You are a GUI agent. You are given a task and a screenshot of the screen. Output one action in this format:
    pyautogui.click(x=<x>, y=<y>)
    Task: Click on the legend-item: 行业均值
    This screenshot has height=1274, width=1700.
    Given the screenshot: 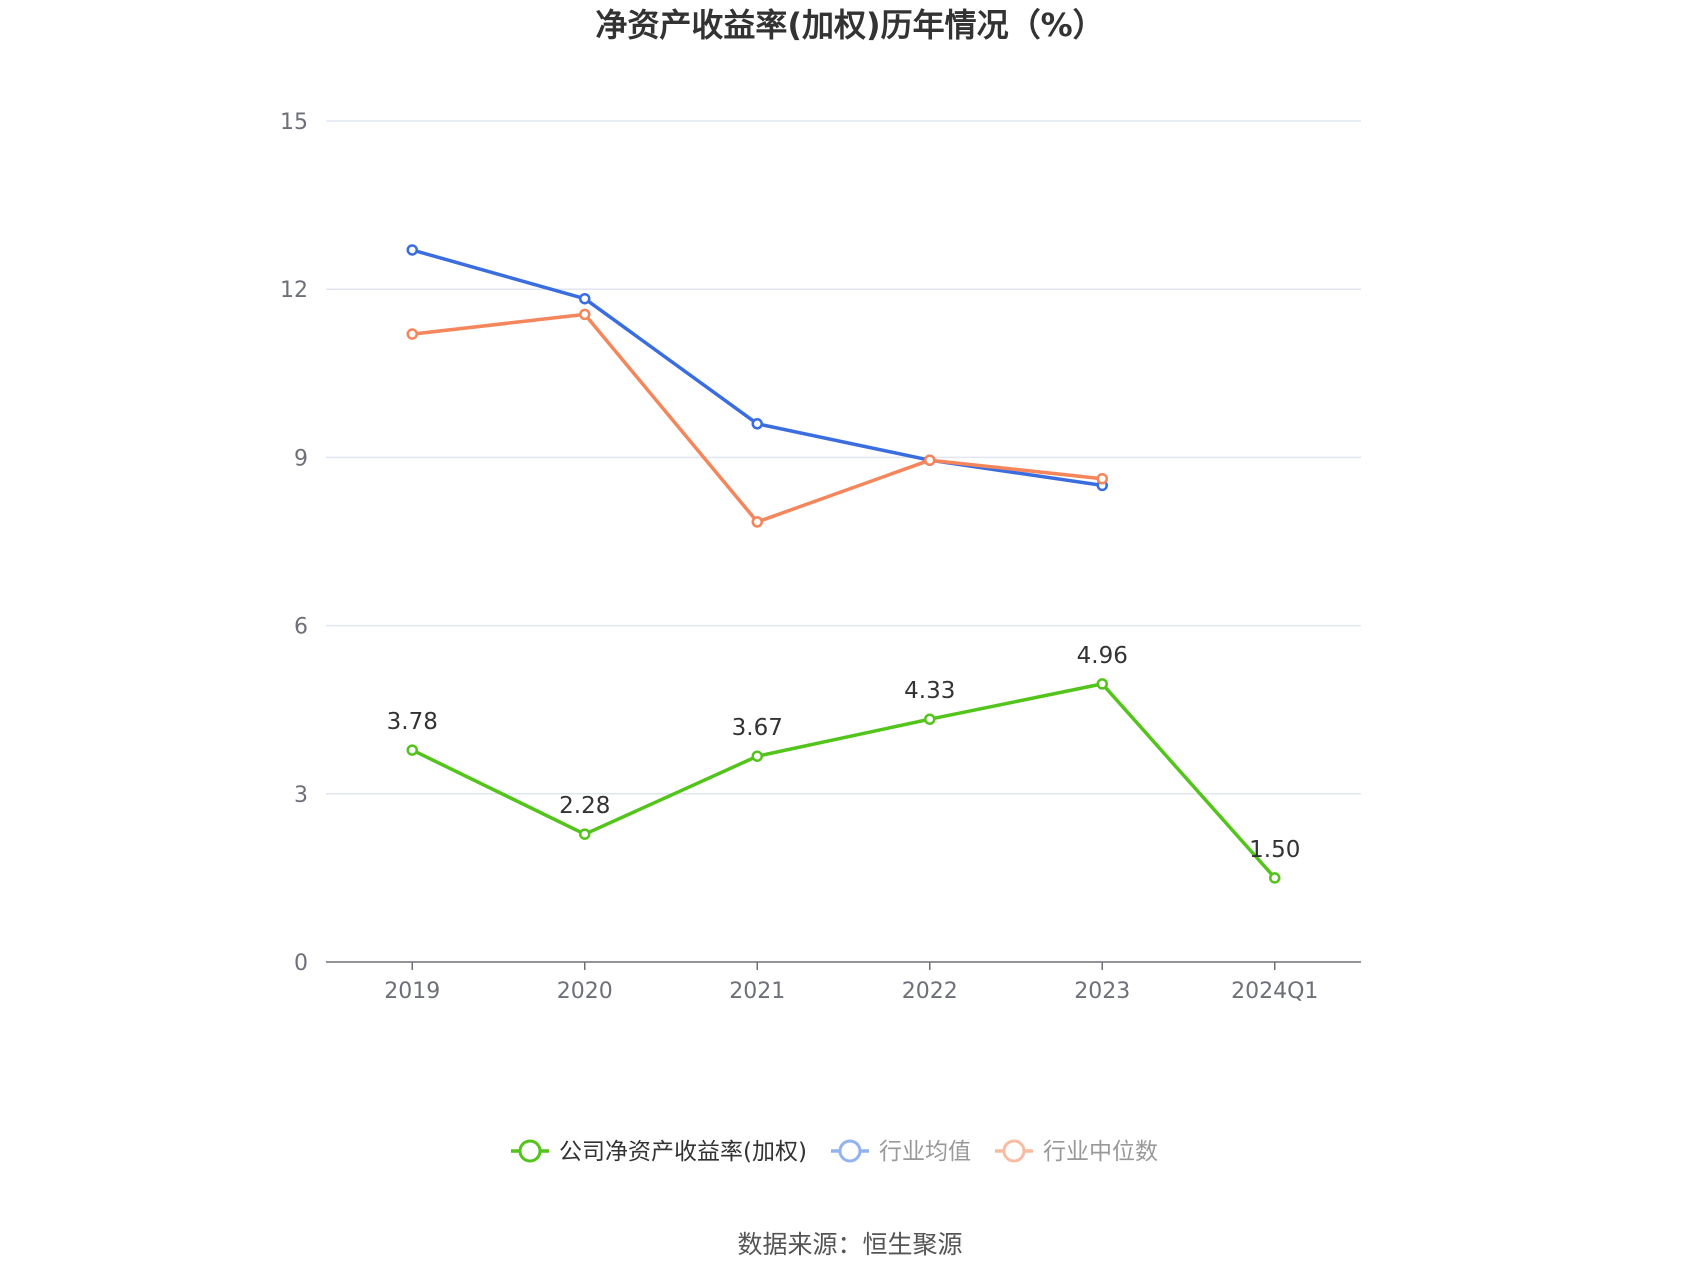 What is the action you would take?
    pyautogui.click(x=900, y=1152)
    